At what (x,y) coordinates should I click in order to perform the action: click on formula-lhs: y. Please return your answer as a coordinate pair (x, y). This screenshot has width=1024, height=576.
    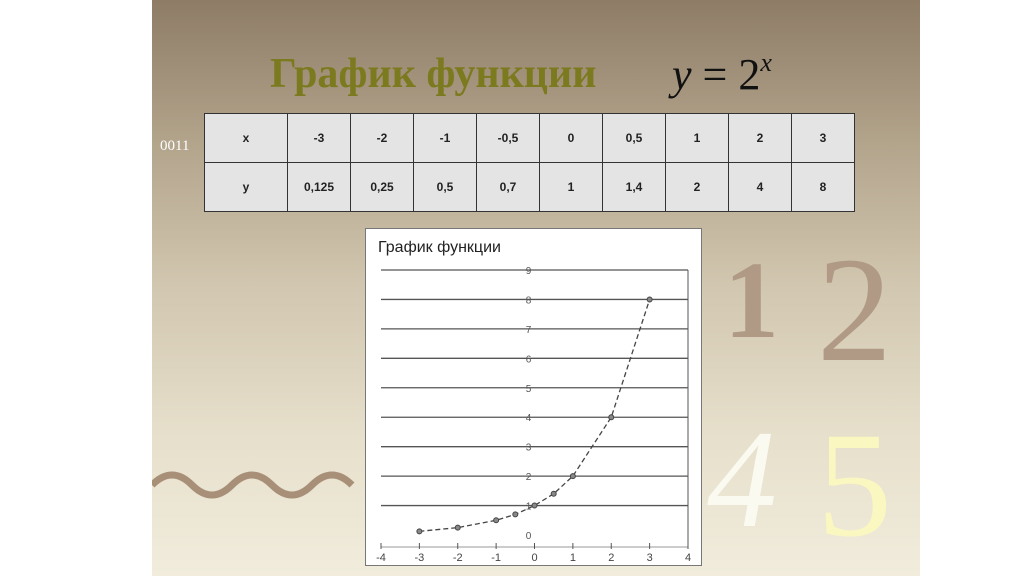
    Looking at the image, I should click on (682, 74).